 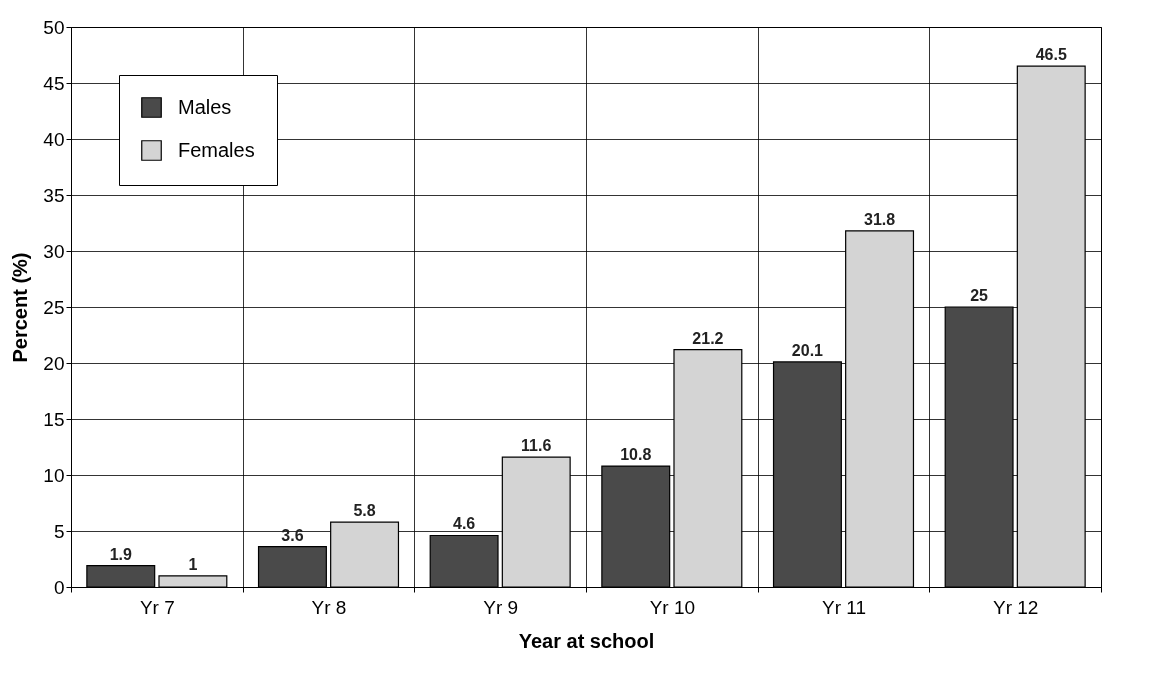 What do you see at coordinates (1051, 55) in the screenshot?
I see `data-label: 46.5` at bounding box center [1051, 55].